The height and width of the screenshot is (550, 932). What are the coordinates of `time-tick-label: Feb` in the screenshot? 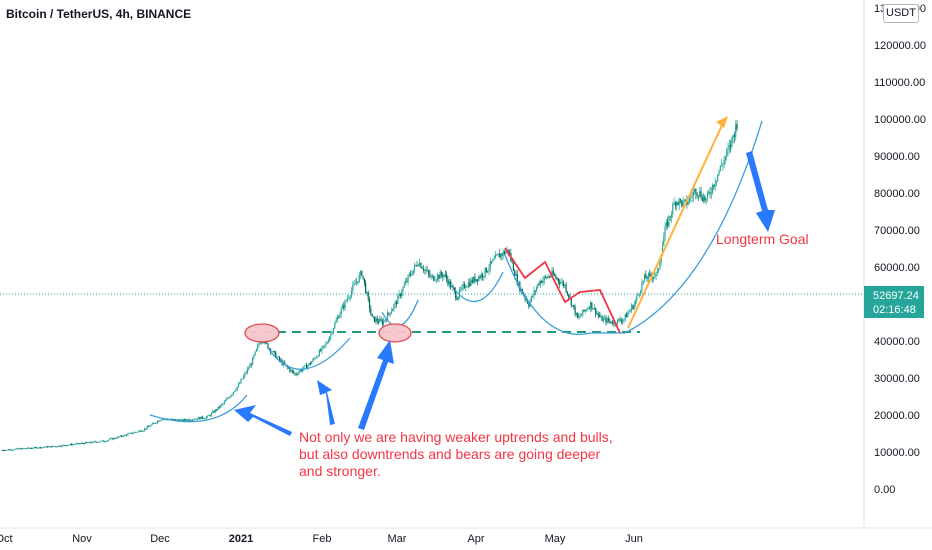 It's located at (322, 539).